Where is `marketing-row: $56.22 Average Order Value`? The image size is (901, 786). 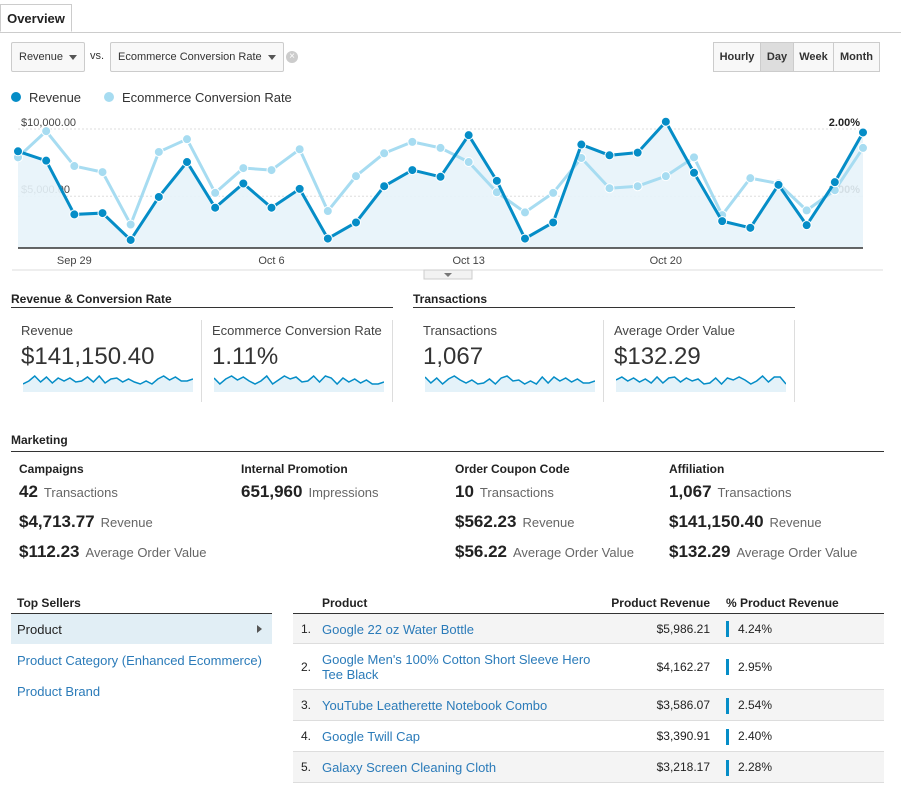
marketing-row: $56.22 Average Order Value is located at coordinates (544, 552).